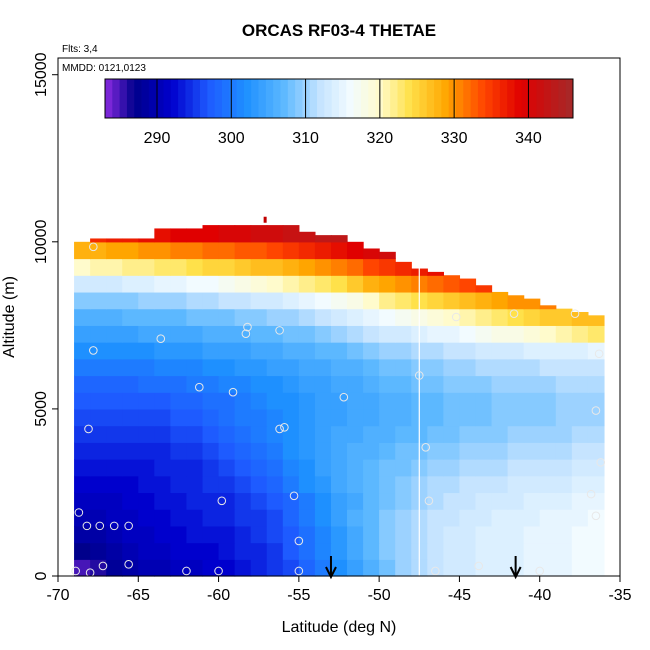 This screenshot has width=650, height=650. What do you see at coordinates (339, 627) in the screenshot?
I see `x-axis-label: Latitude (deg N)` at bounding box center [339, 627].